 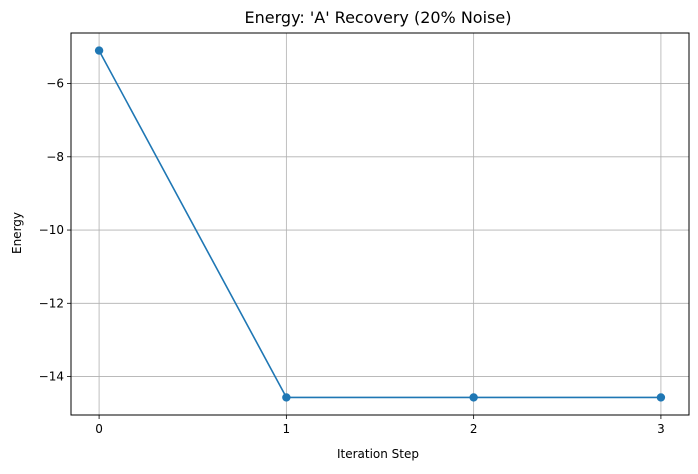 What do you see at coordinates (51, 377) in the screenshot?
I see `y-tick-label: −14` at bounding box center [51, 377].